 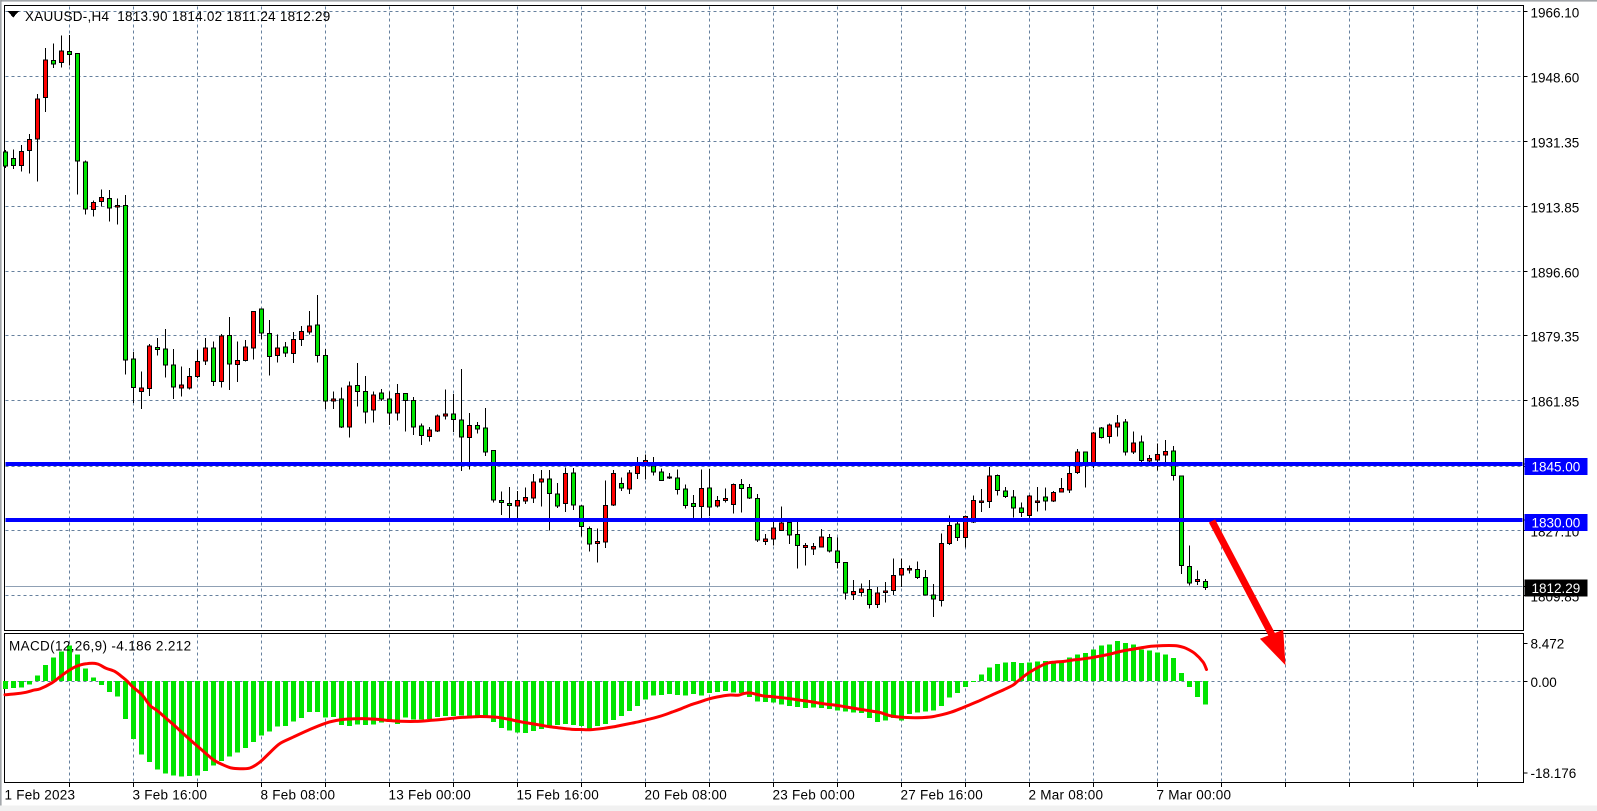 I want to click on svg-text: 1913.85, so click(x=1555, y=207).